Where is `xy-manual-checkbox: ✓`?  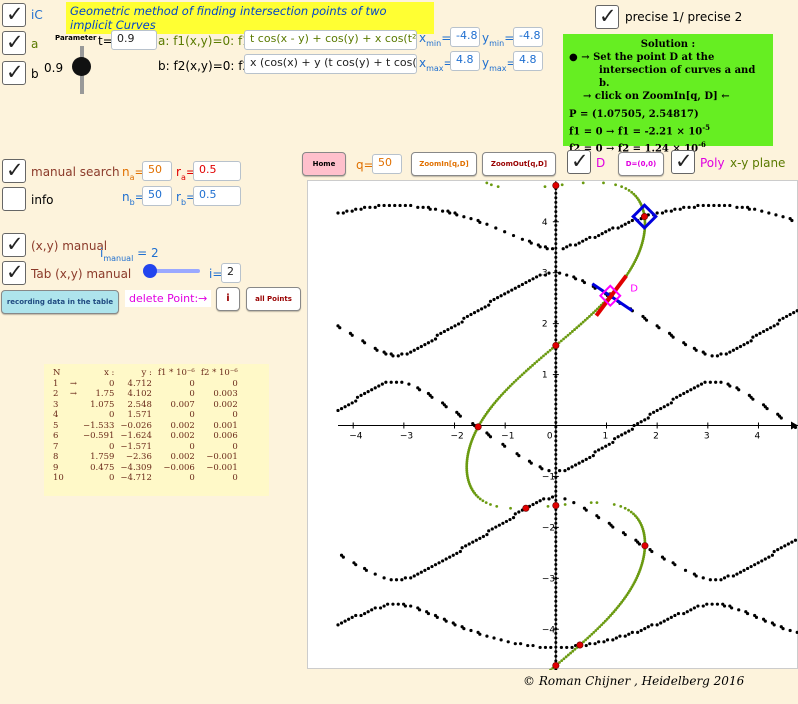 xy-manual-checkbox: ✓ is located at coordinates (14, 244).